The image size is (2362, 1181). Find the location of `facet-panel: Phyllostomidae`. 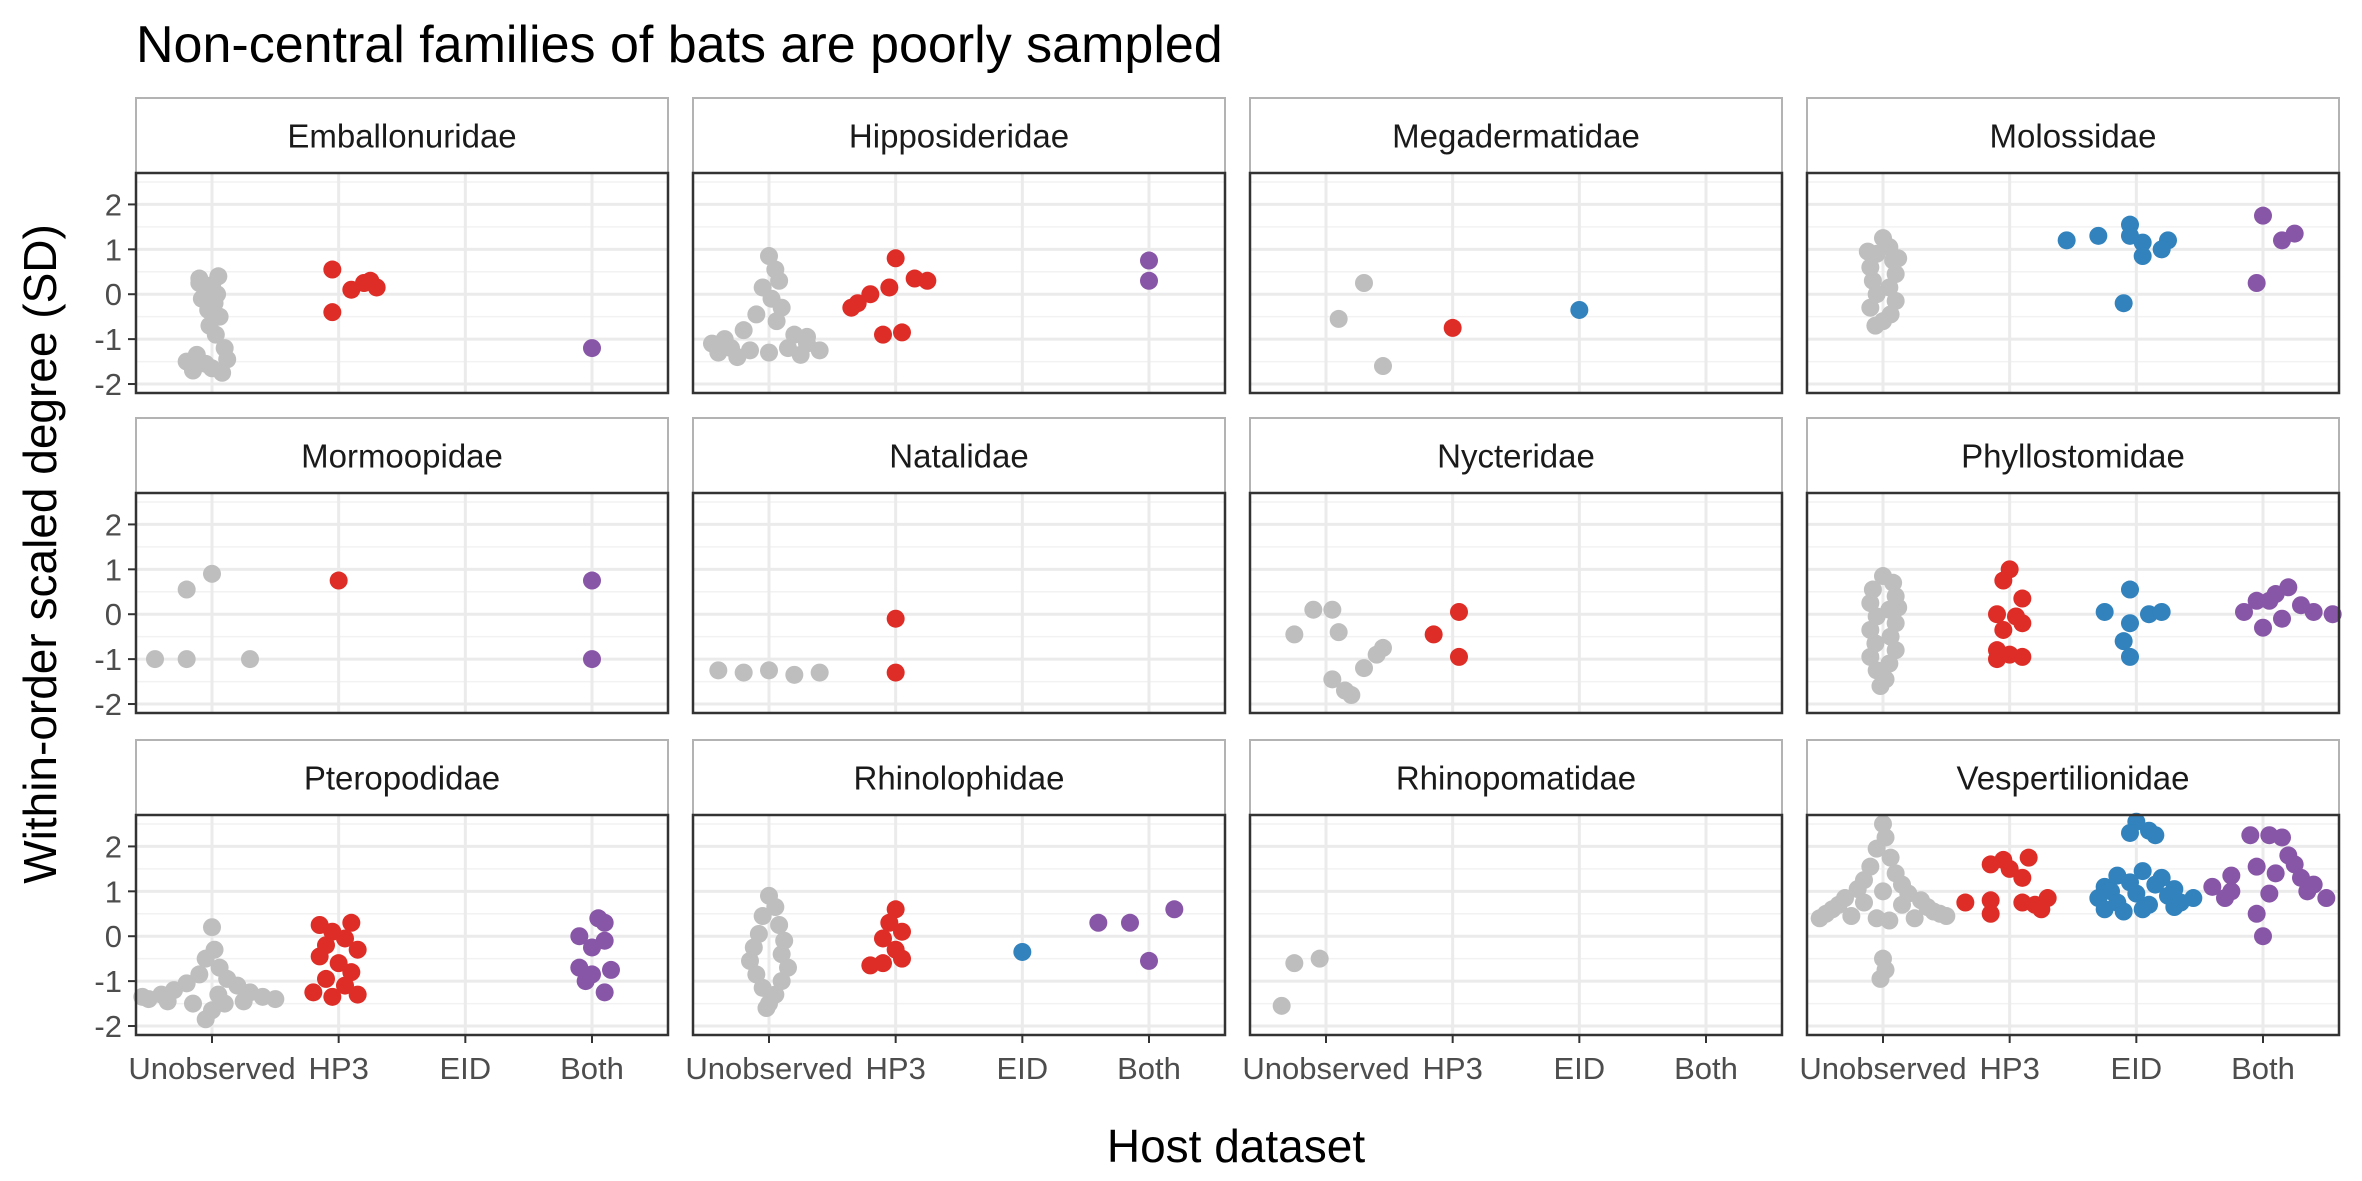

facet-panel: Phyllostomidae is located at coordinates (2073, 566).